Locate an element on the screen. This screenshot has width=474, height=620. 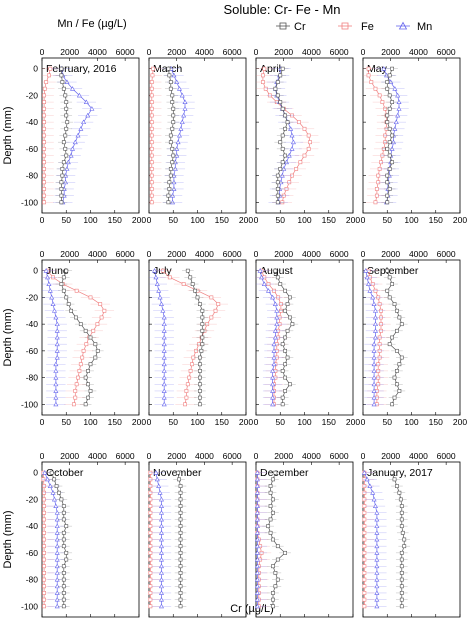
y-tick-label: -20 is located at coordinates (32, 297).